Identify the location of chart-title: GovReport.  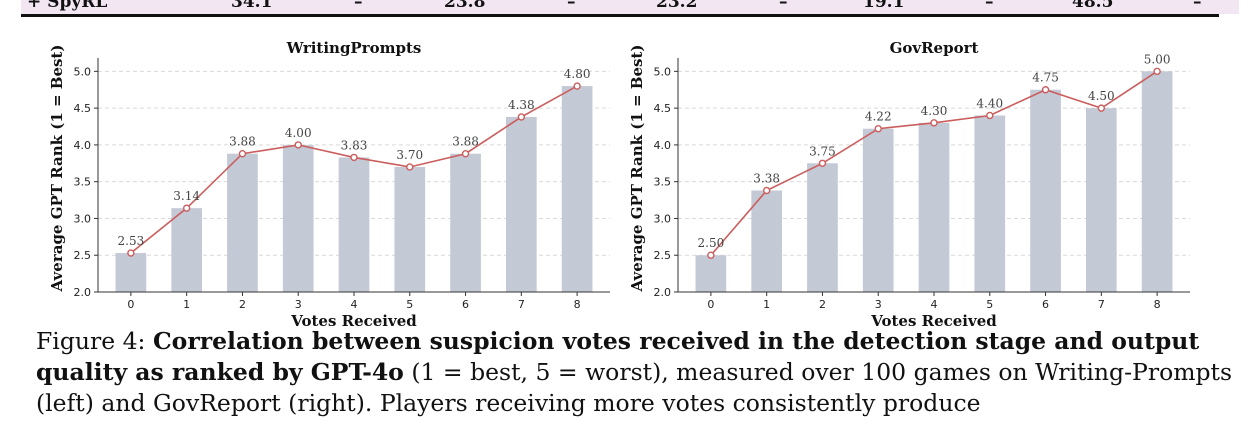
(934, 48).